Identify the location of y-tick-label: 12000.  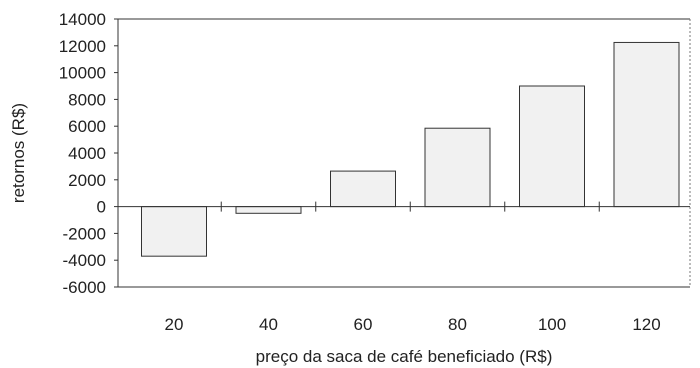
(82, 46).